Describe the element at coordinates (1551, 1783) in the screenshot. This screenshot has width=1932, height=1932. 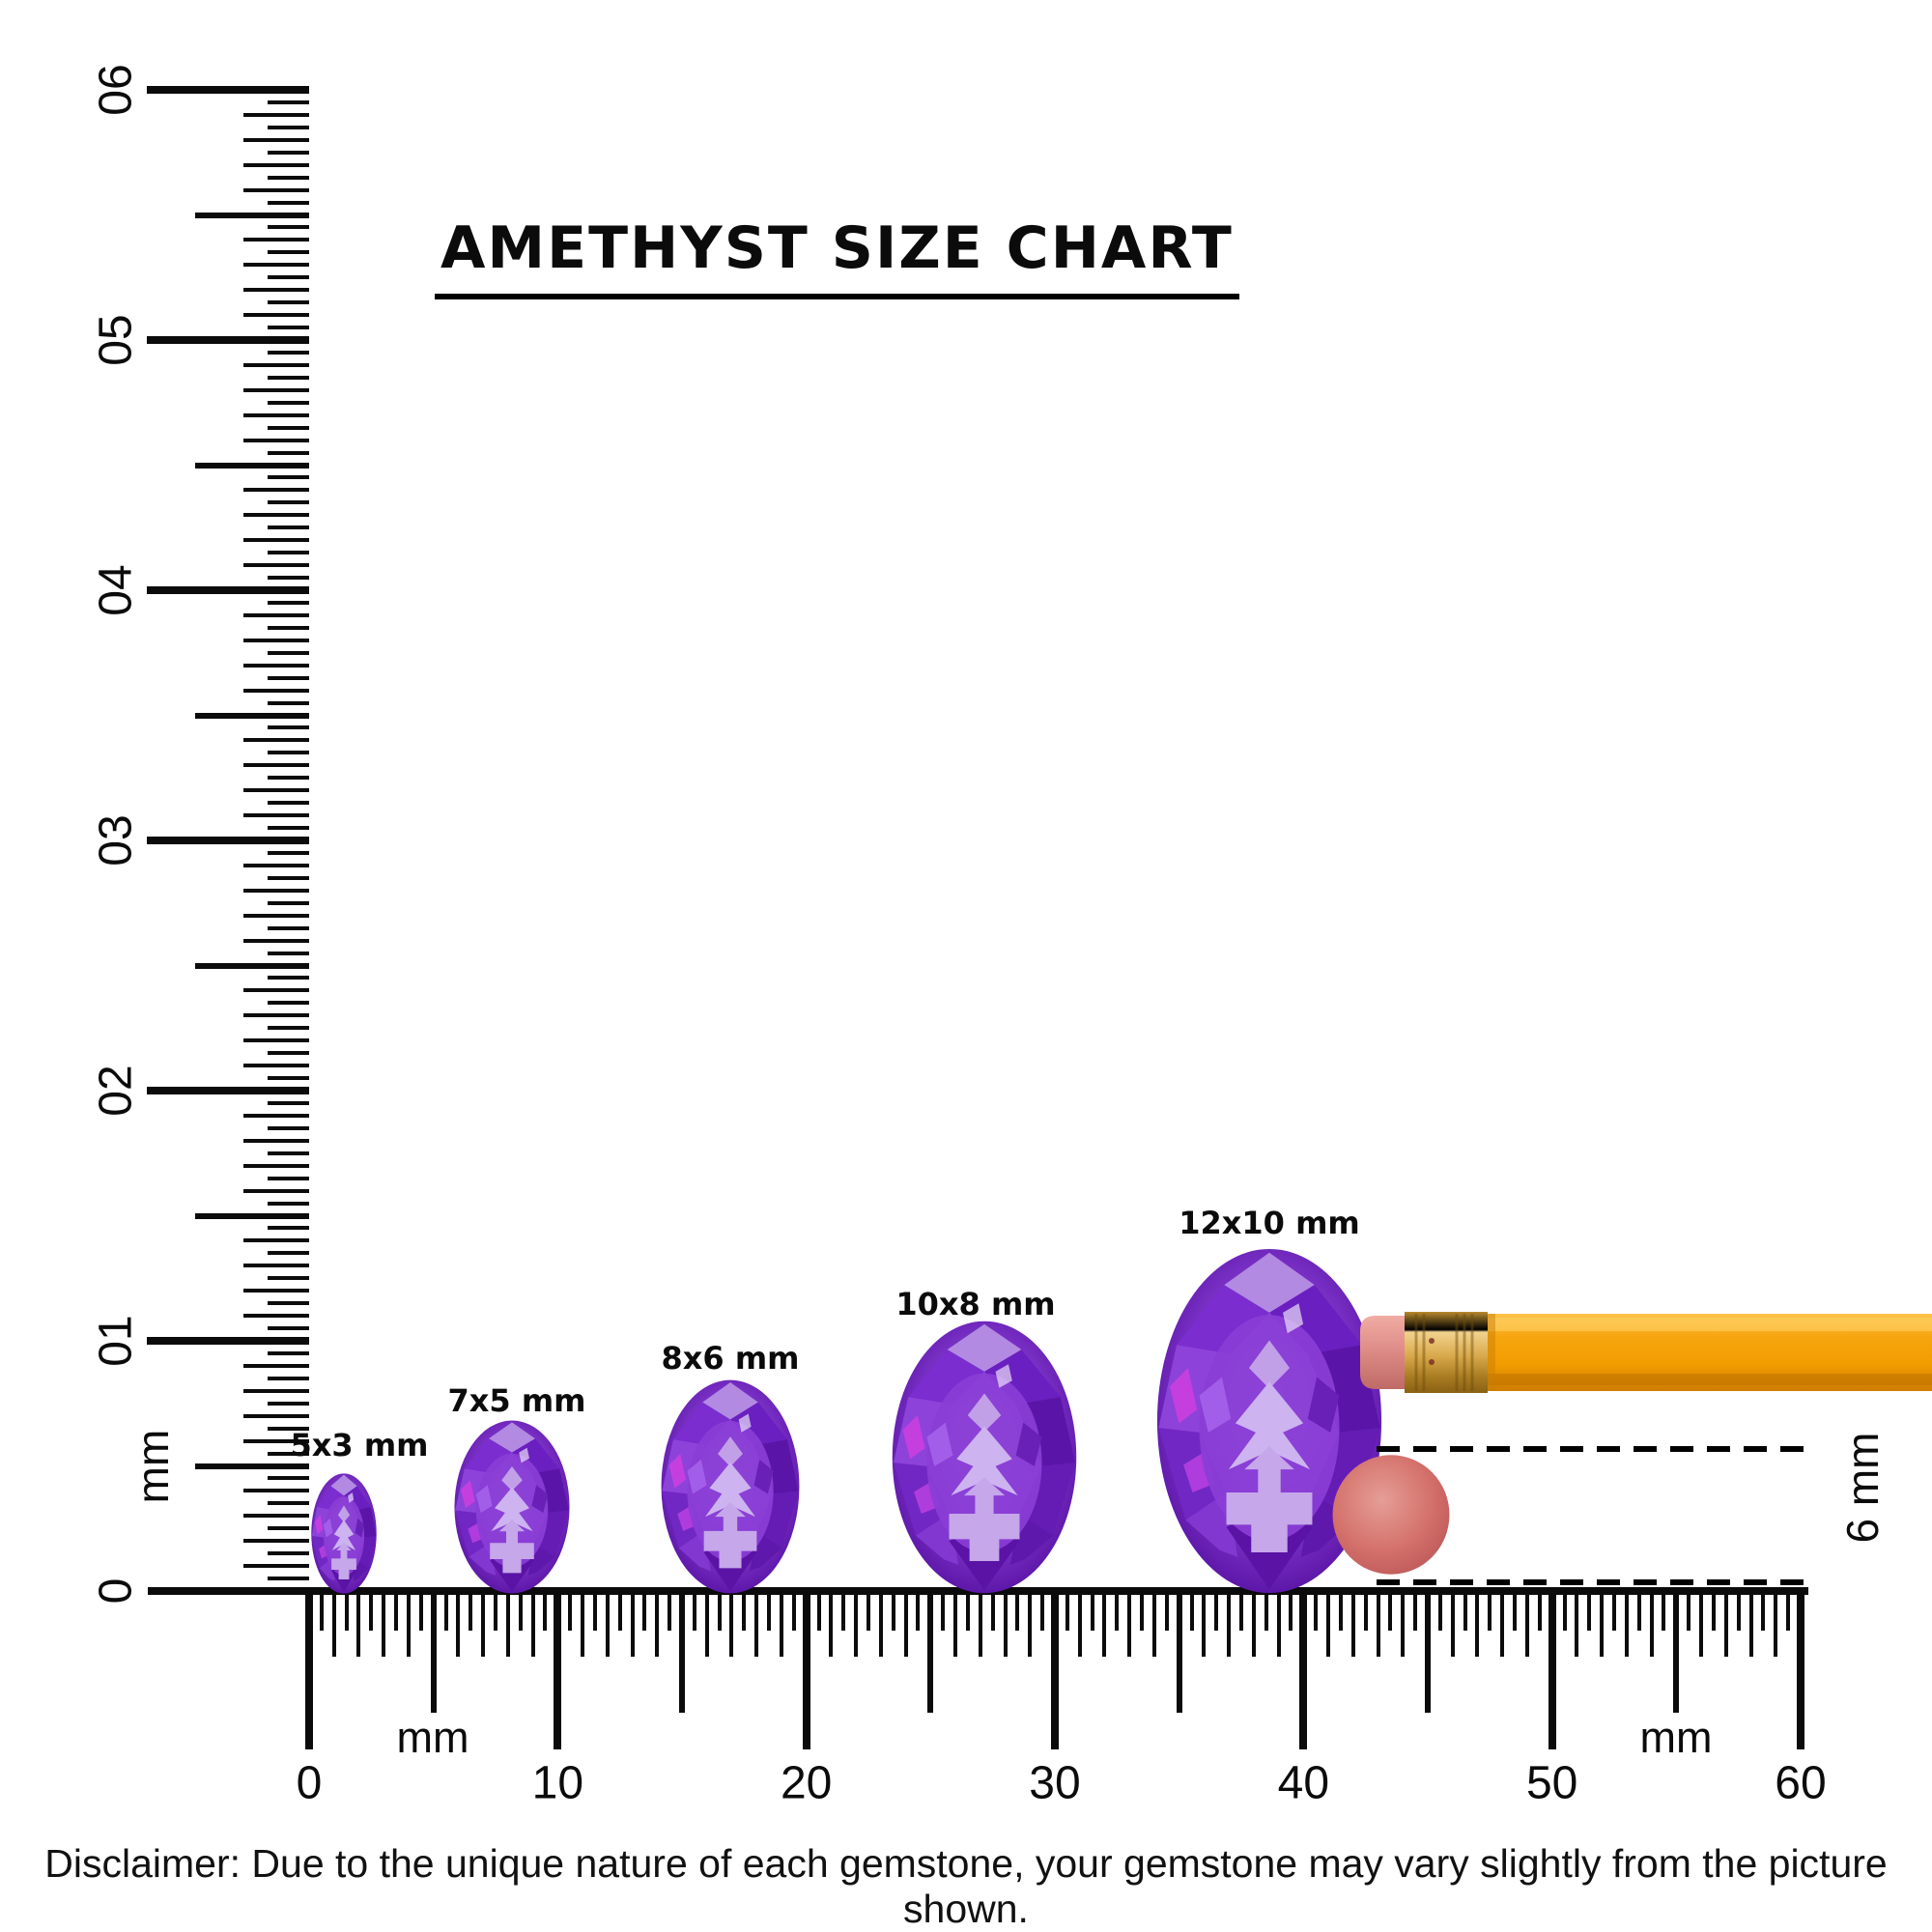
I see `h-ruler-number: 50` at that location.